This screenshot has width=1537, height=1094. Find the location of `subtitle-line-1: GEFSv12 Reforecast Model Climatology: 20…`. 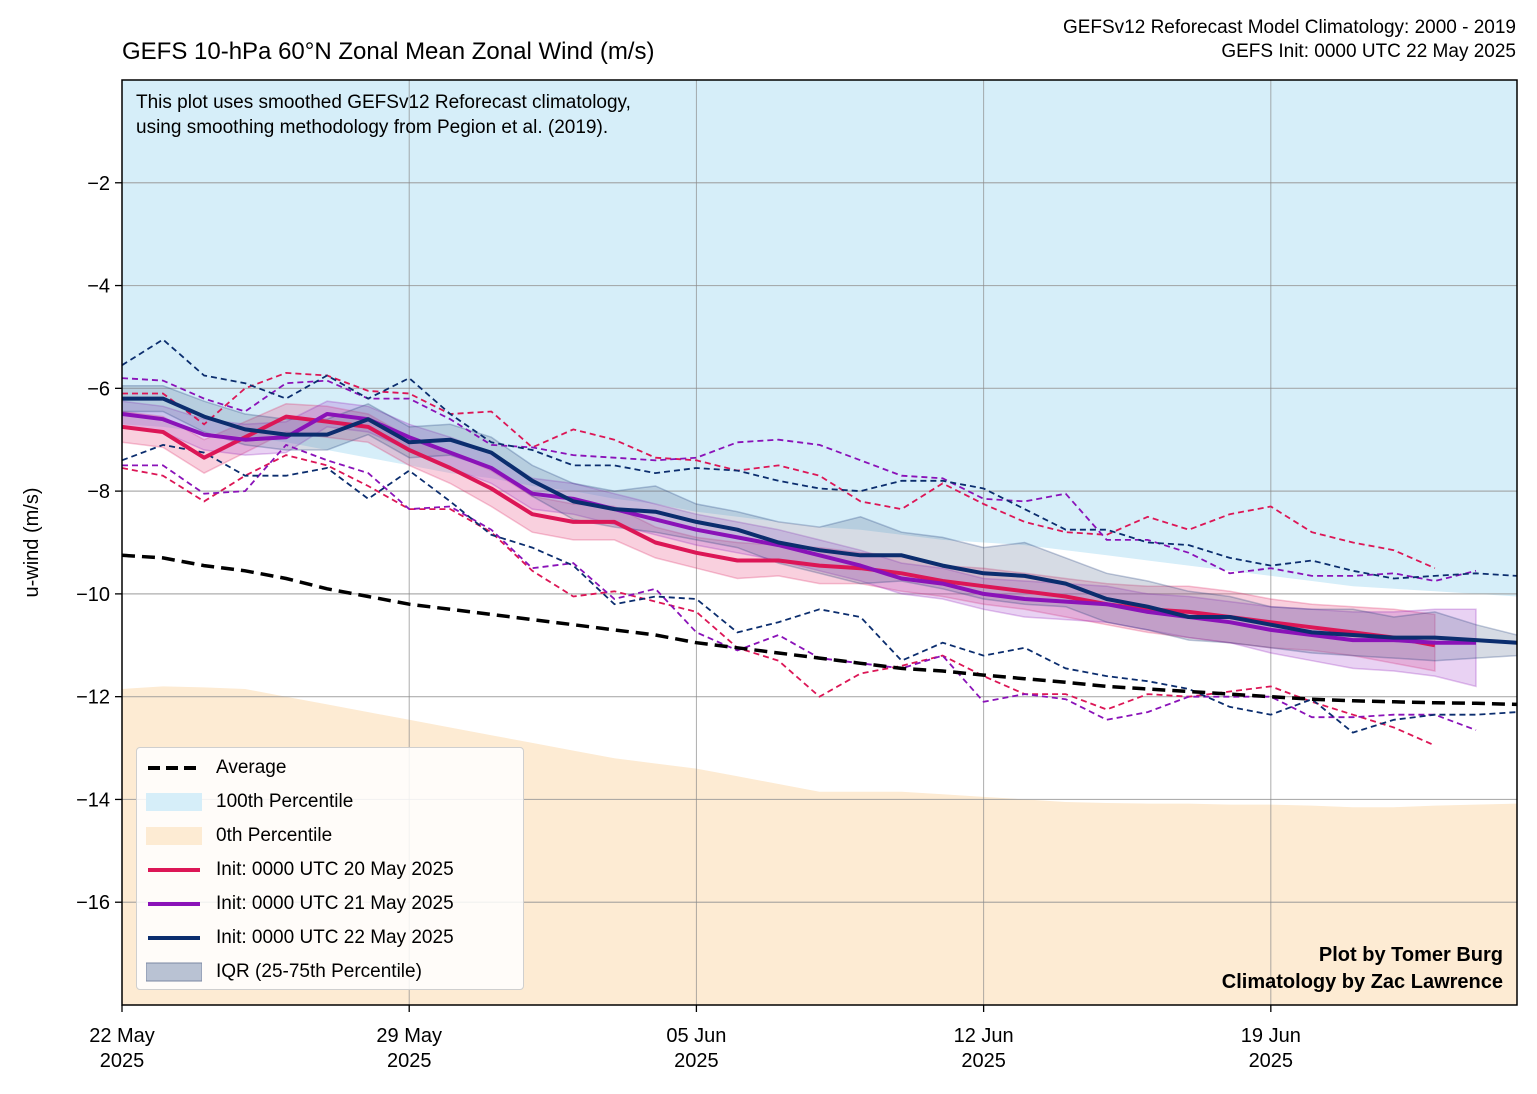

subtitle-line-1: GEFSv12 Reforecast Model Climatology: 20… is located at coordinates (1289, 27).